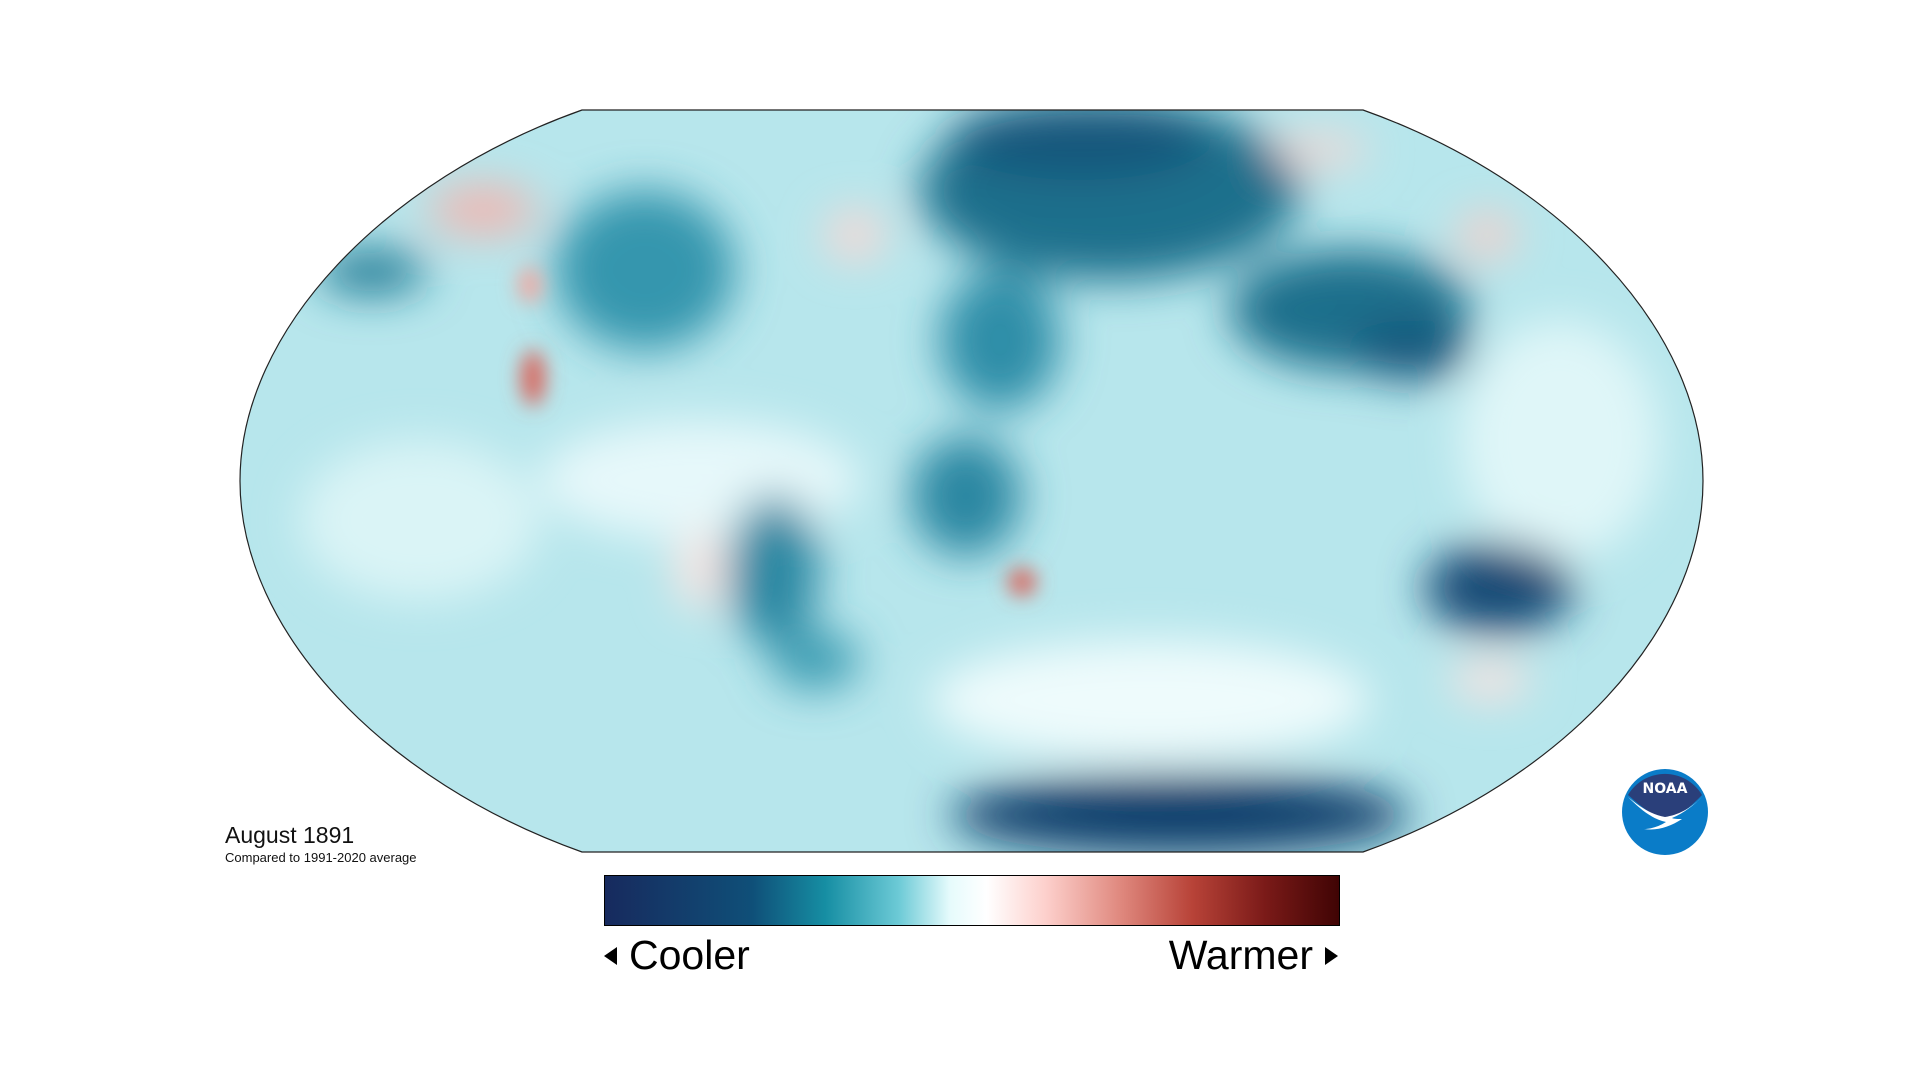 The image size is (1920, 1080). What do you see at coordinates (689, 955) in the screenshot?
I see `cooler-text: Cooler` at bounding box center [689, 955].